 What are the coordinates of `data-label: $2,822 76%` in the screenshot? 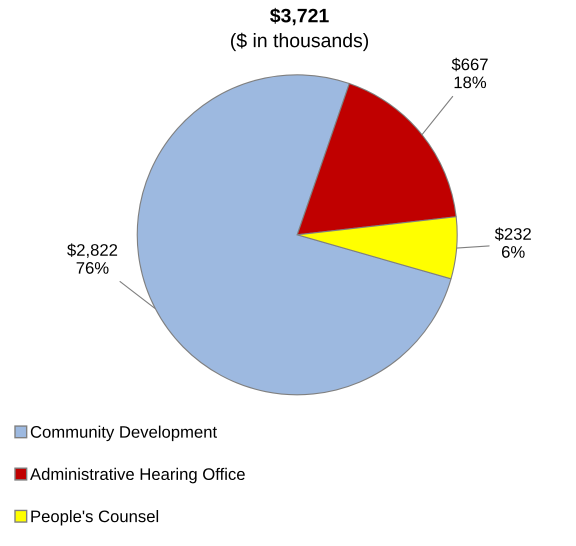 It's located at (92, 258).